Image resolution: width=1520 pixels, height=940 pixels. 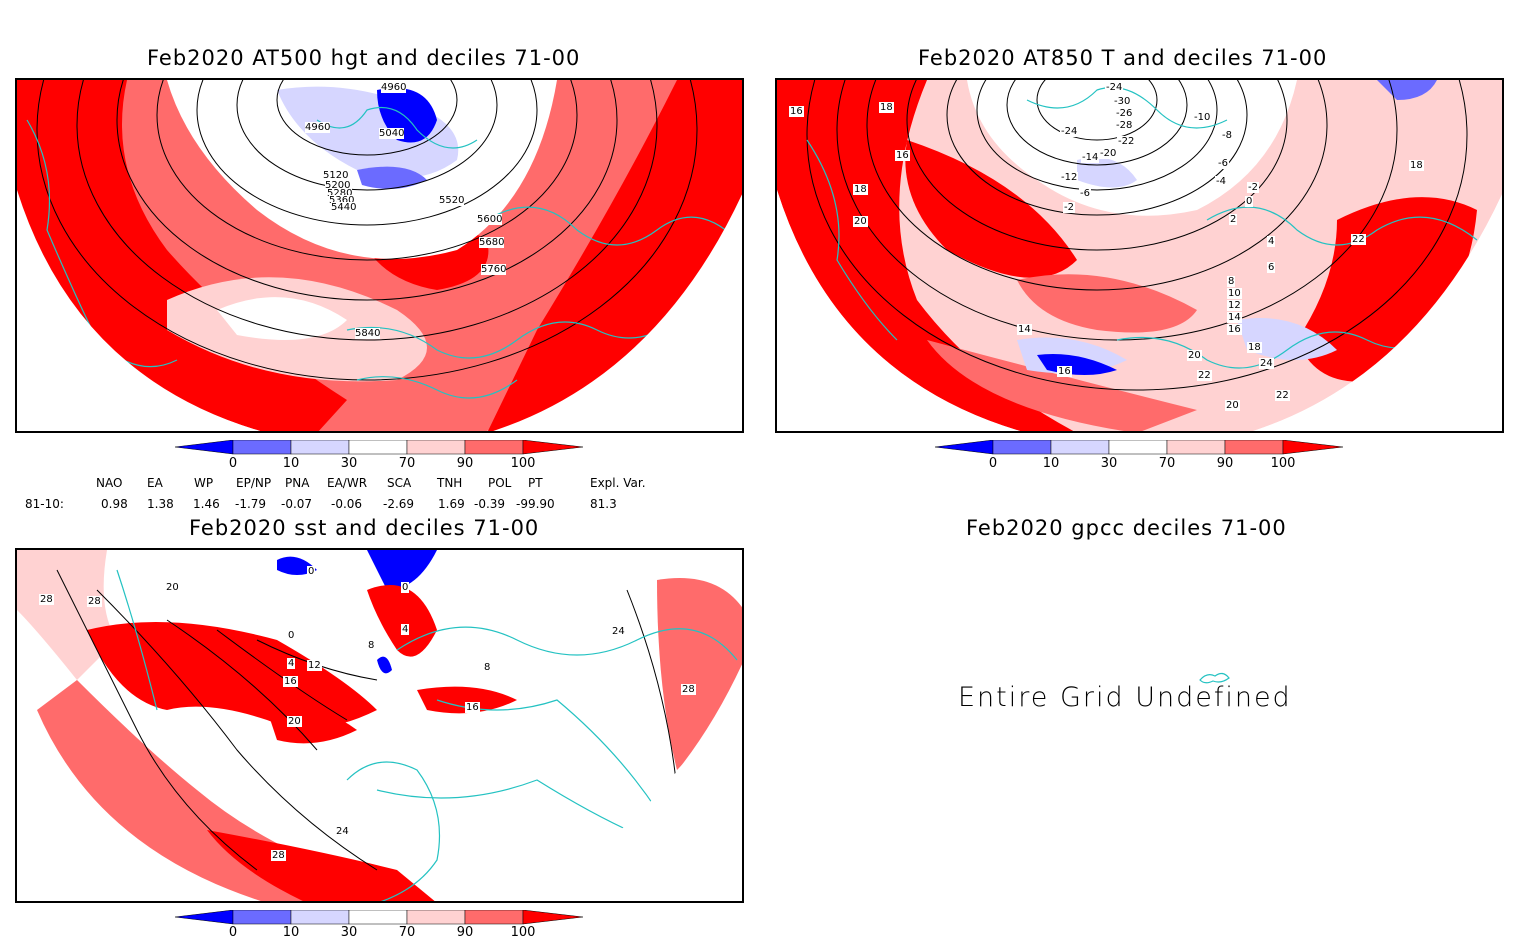 I want to click on index-header: SCA, so click(x=399, y=483).